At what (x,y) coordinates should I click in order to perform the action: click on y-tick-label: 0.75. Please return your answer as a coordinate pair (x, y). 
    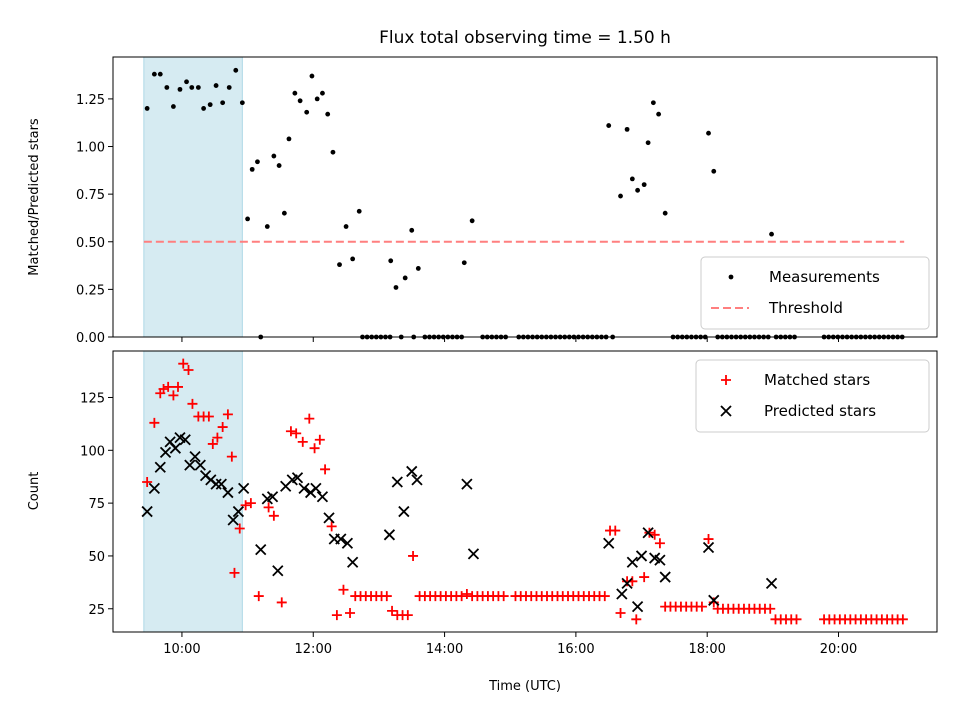
    Looking at the image, I should click on (90, 195).